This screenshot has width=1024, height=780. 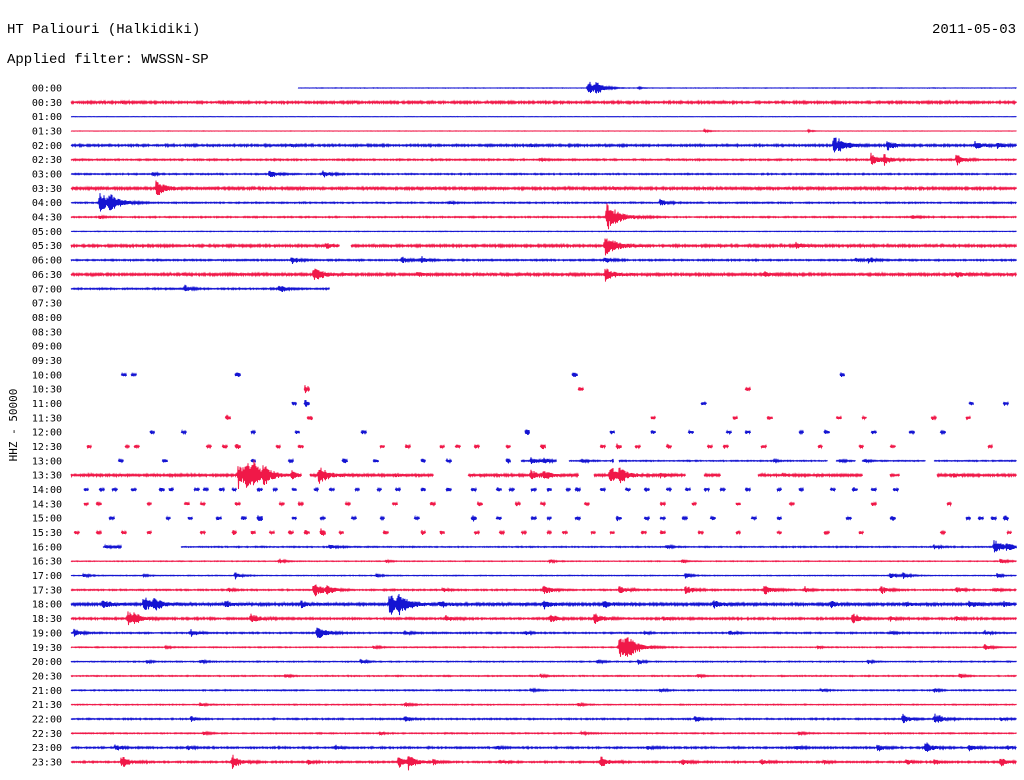 What do you see at coordinates (47, 619) in the screenshot?
I see `time-label: 18:30` at bounding box center [47, 619].